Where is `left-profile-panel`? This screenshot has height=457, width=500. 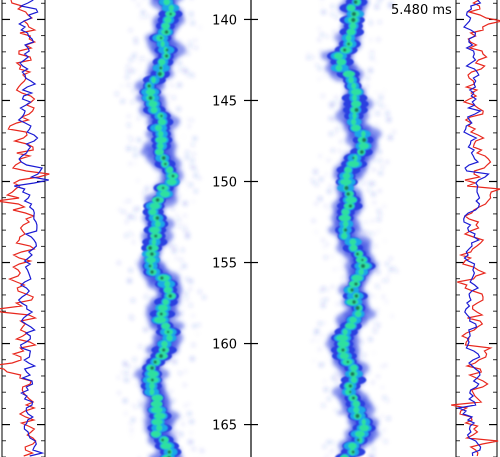
left-profile-panel is located at coordinates (25, 228).